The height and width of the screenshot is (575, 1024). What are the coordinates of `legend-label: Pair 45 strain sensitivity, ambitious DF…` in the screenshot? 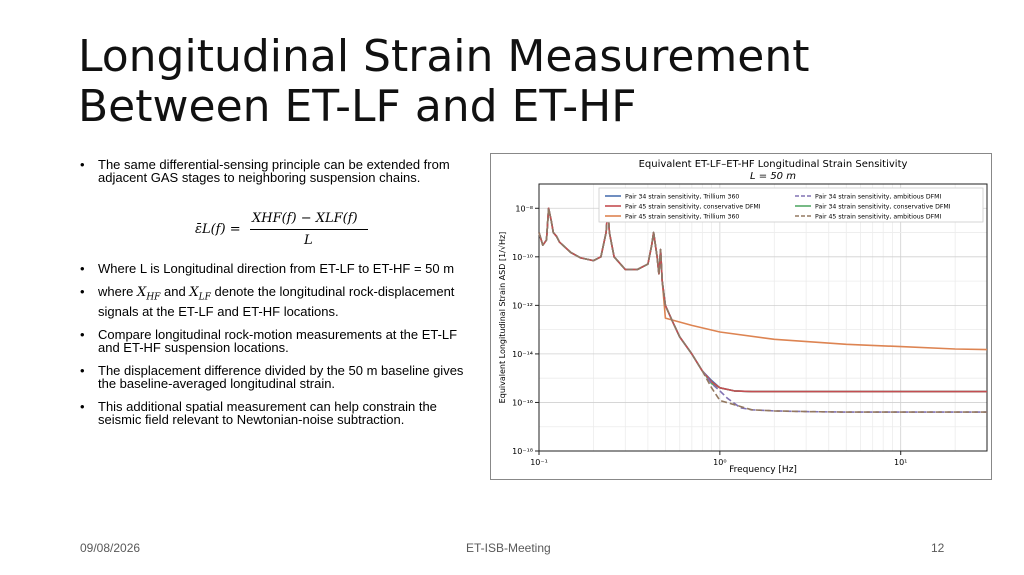 It's located at (878, 217).